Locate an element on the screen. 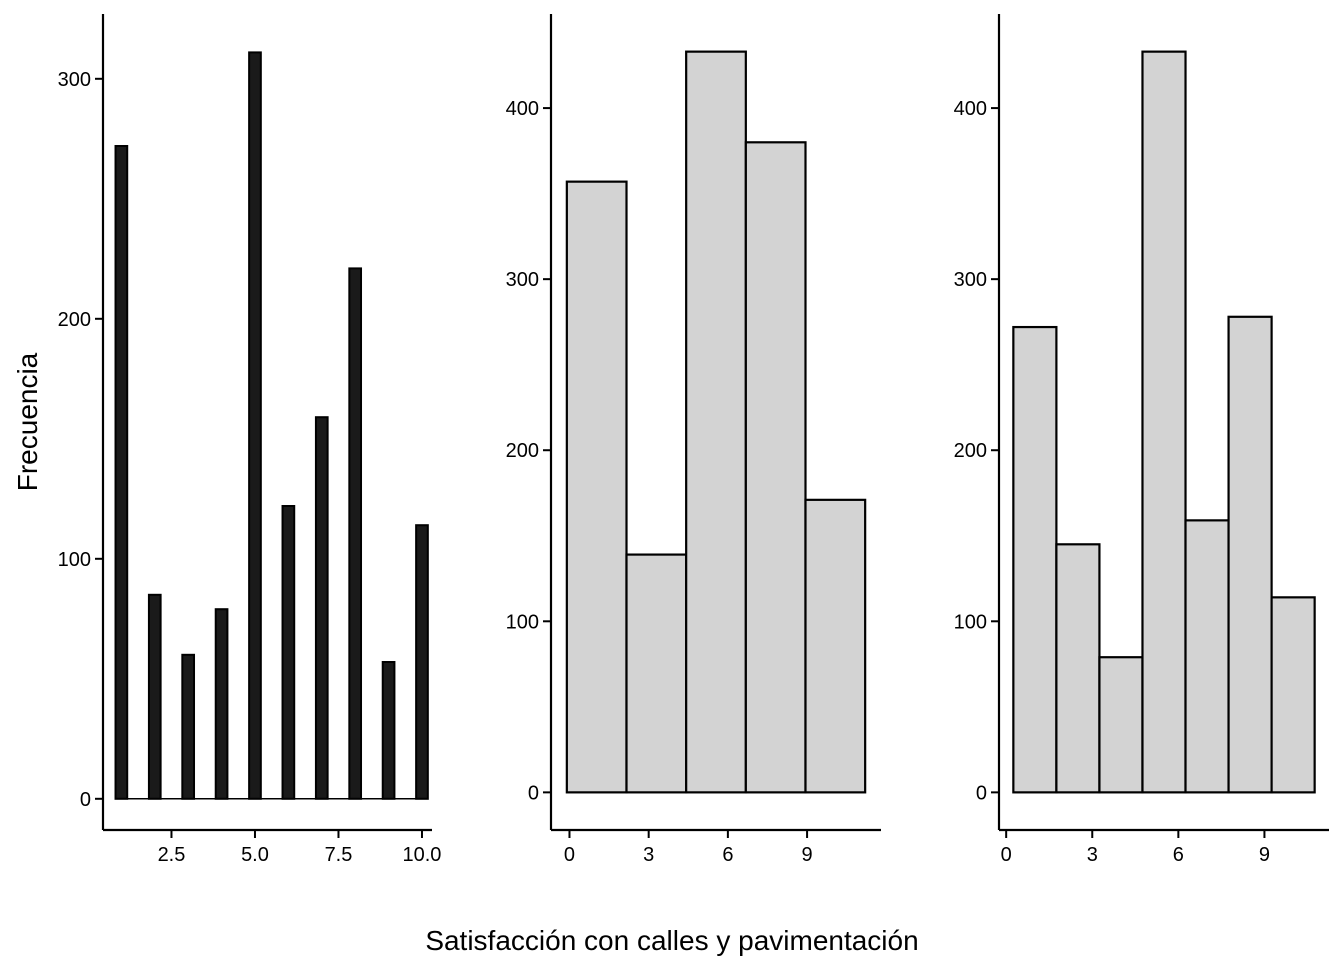  x-tick-label: 7.5 is located at coordinates (339, 855).